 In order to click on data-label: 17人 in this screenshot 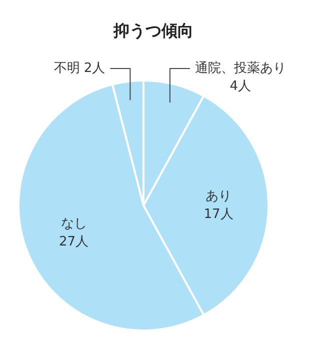, I will do `click(219, 214)`.